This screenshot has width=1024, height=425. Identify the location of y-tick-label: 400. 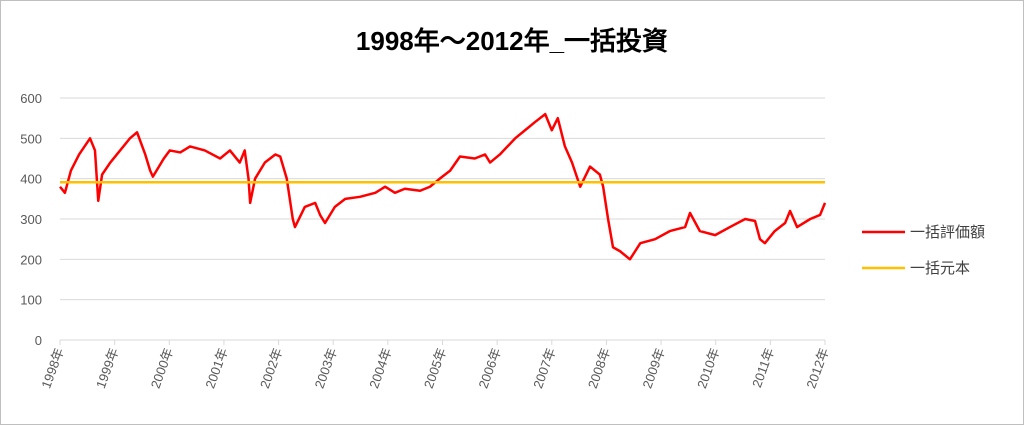
(31, 179).